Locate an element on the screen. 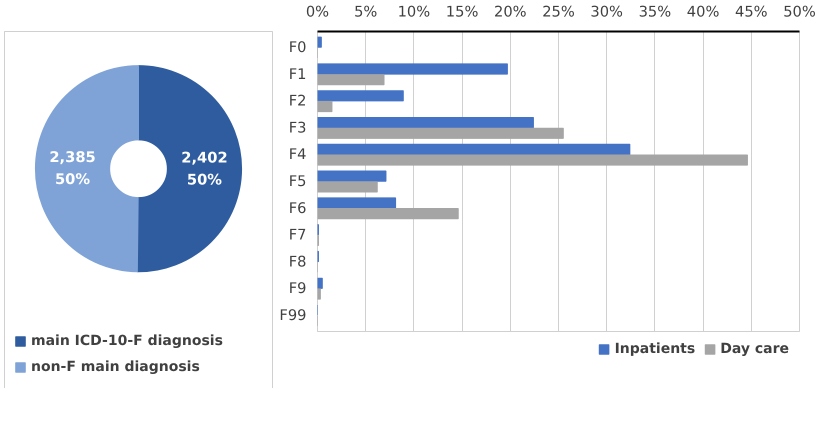  y-tick-label: F3 is located at coordinates (297, 127).